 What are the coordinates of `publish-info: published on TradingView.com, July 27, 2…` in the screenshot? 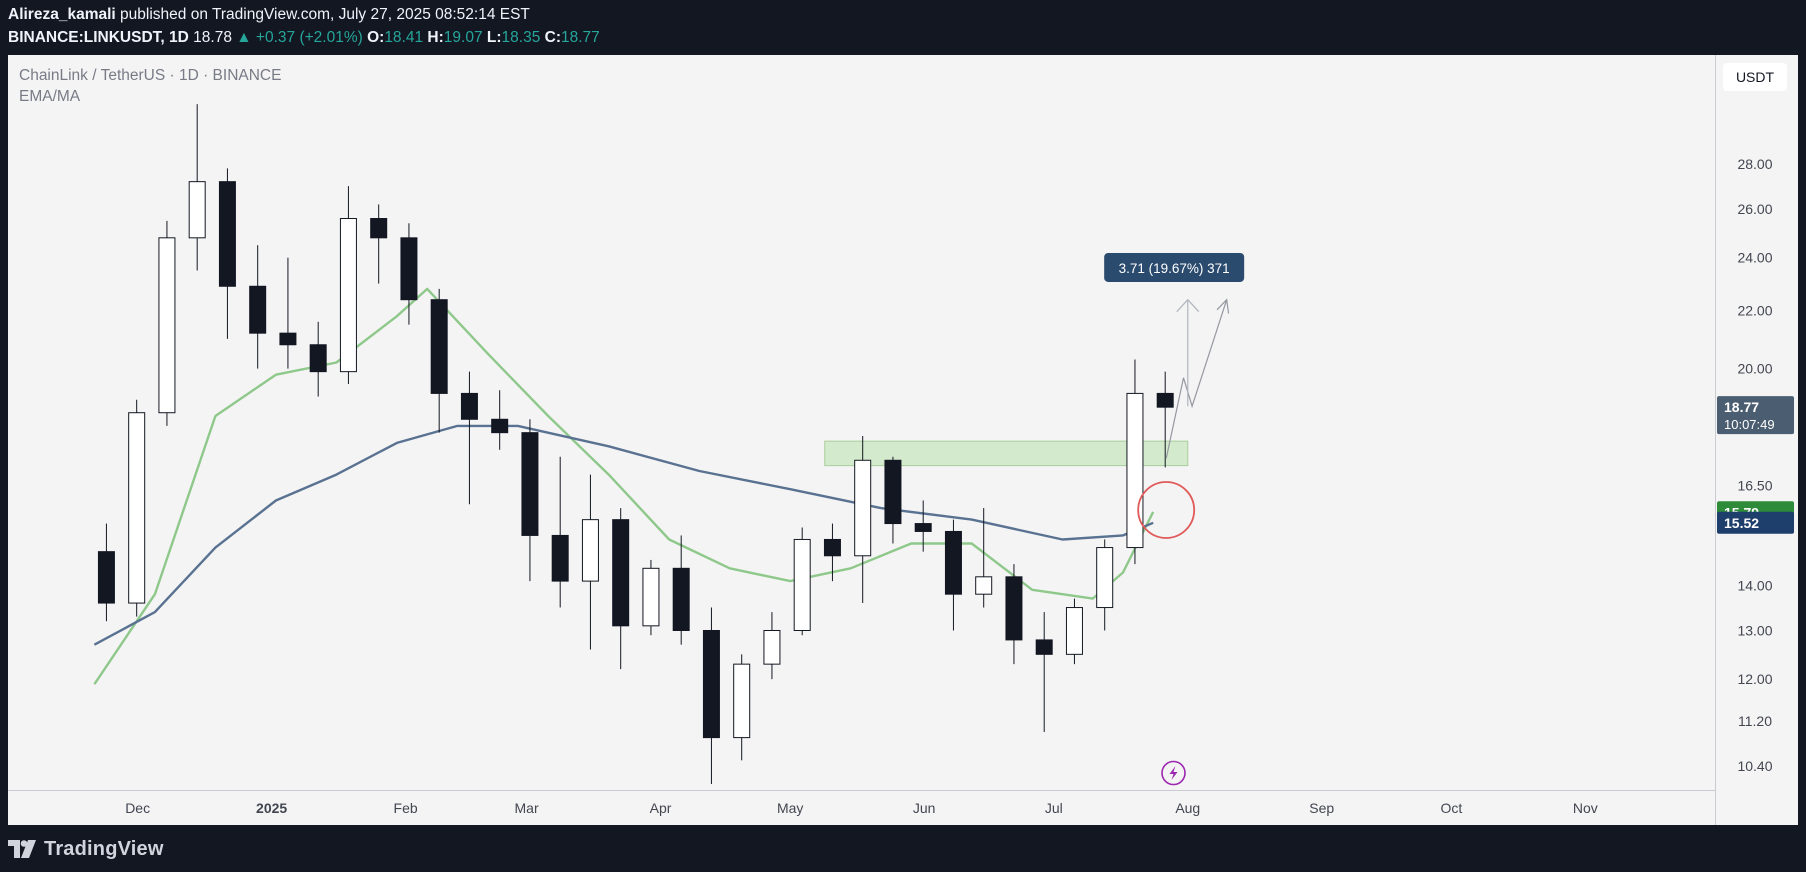 It's located at (325, 14).